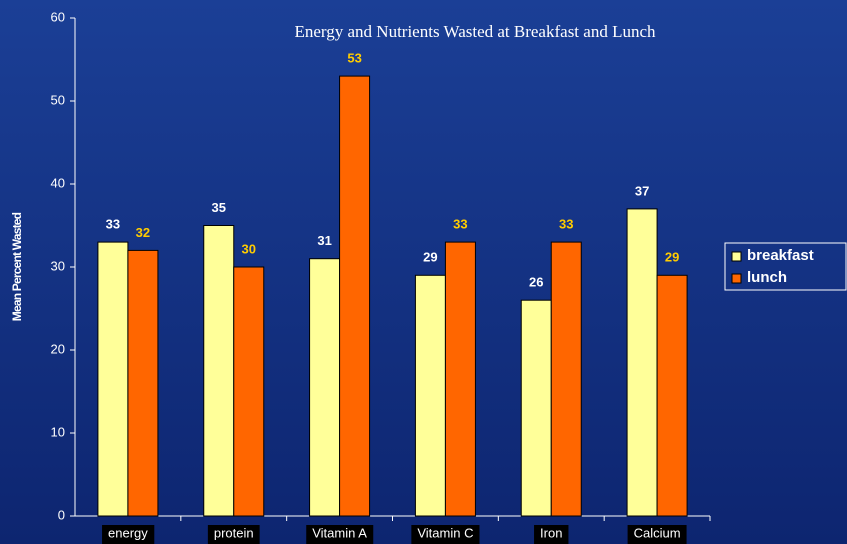 This screenshot has width=847, height=544. Describe the element at coordinates (58, 265) in the screenshot. I see `y-tick-label: 30` at that location.